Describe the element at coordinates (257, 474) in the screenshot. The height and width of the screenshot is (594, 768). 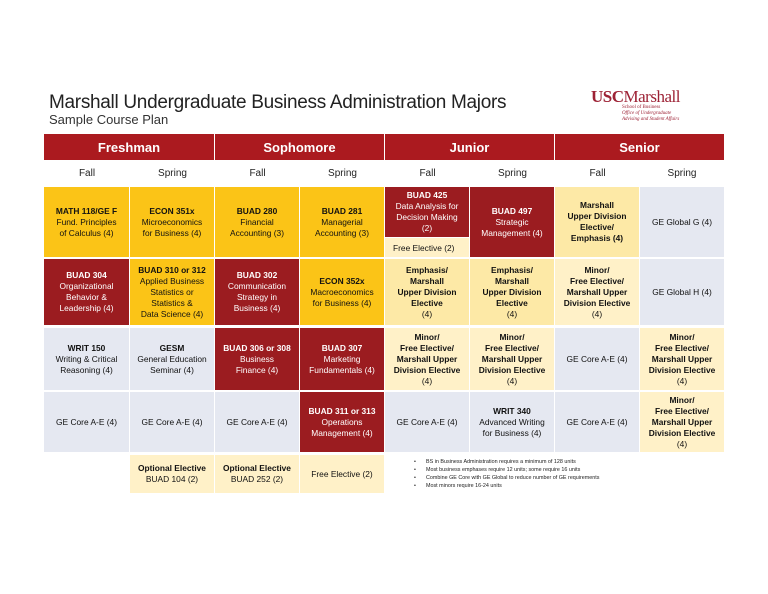
I see `course-cell-optional-elective: Optional Elective BUAD 252 (2)` at that location.